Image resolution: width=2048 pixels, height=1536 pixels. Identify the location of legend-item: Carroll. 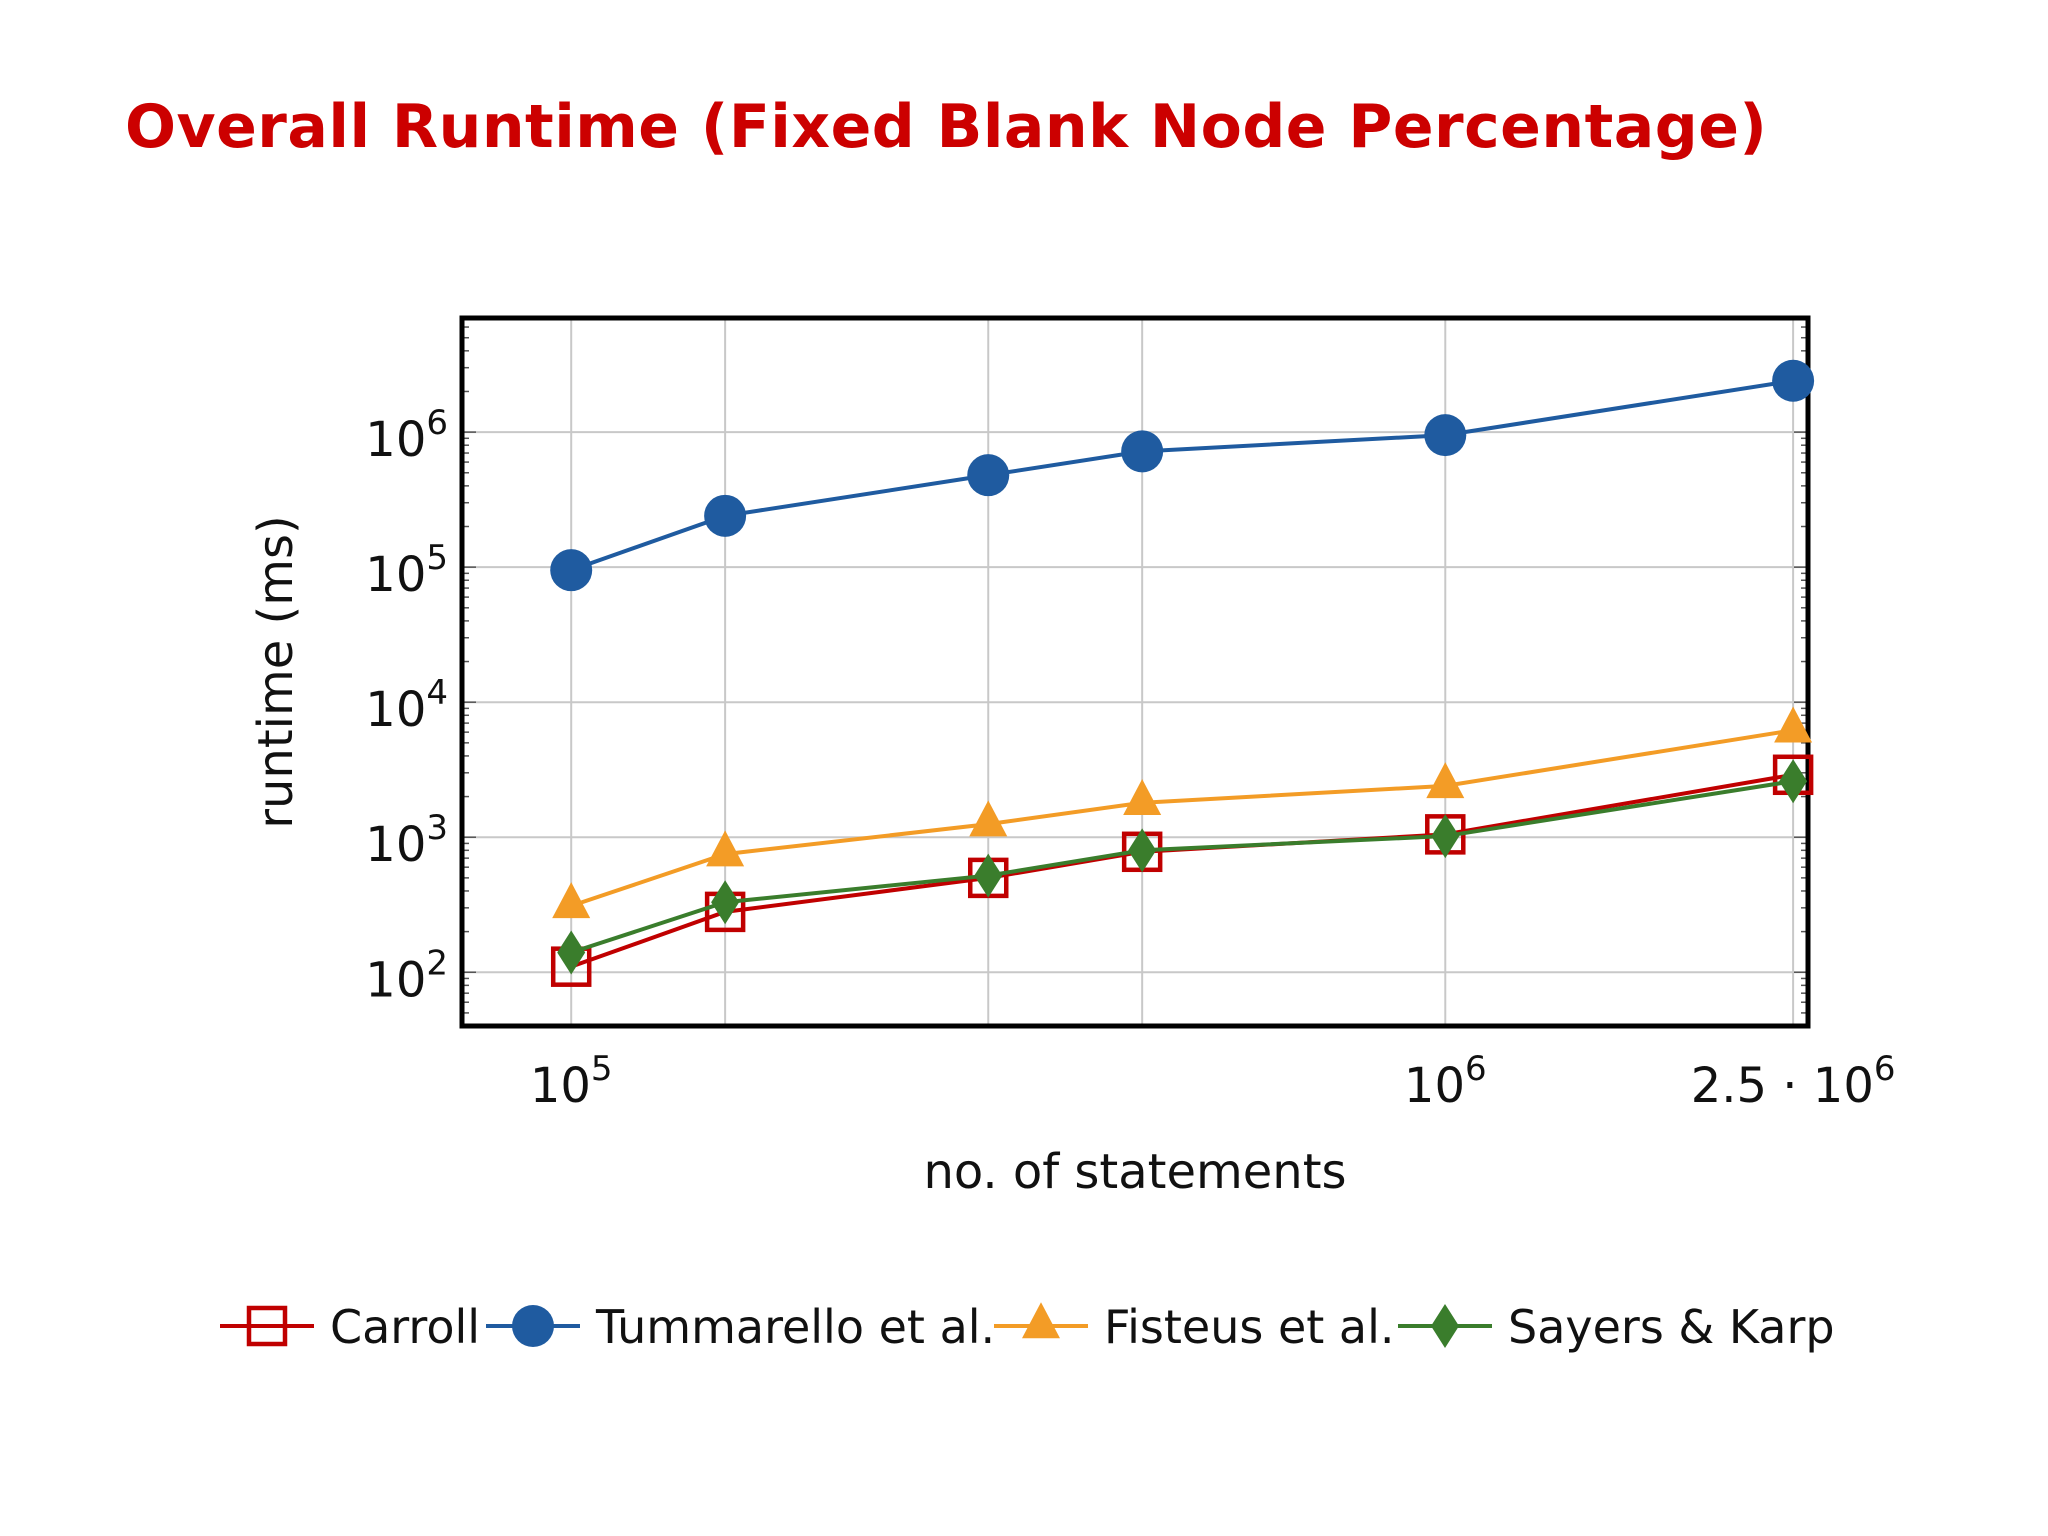
(350, 1327).